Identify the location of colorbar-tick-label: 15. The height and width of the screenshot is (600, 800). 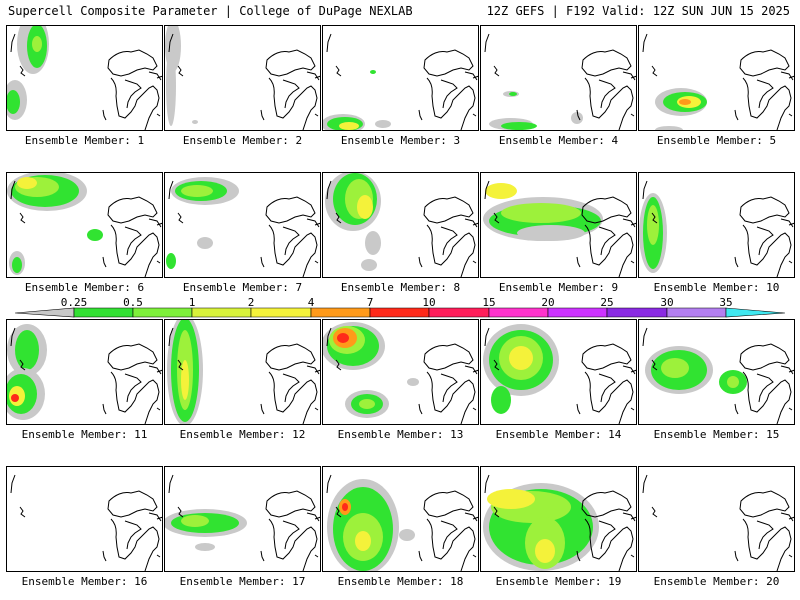
(489, 302).